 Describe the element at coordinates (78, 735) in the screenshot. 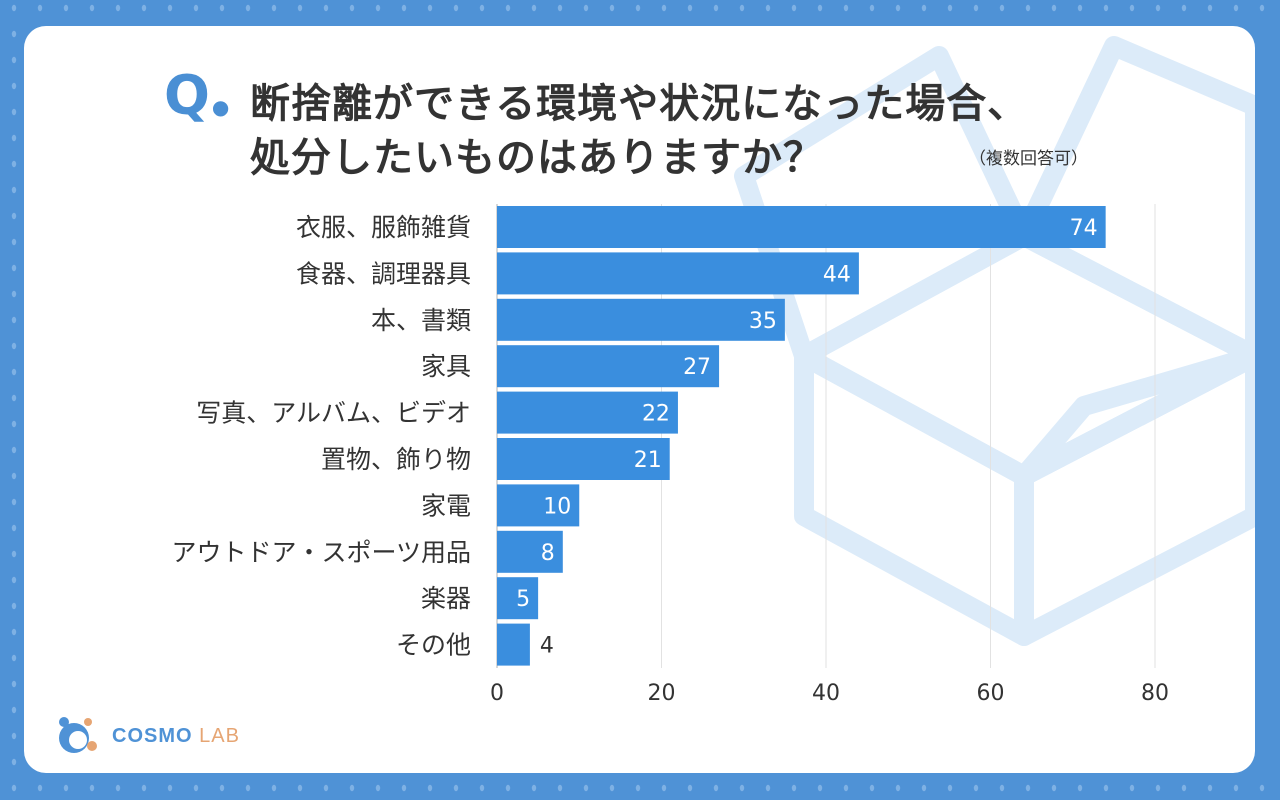

I see `cosmo-logo-icon` at that location.